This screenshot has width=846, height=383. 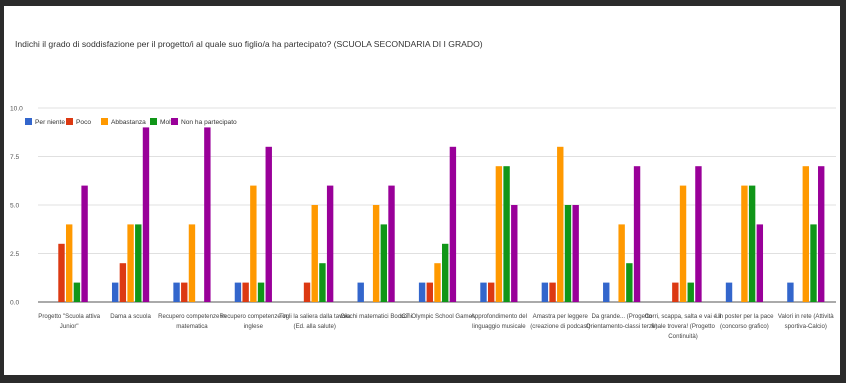 What do you see at coordinates (69, 316) in the screenshot?
I see `category-label: Progetto "Scuola attiva` at bounding box center [69, 316].